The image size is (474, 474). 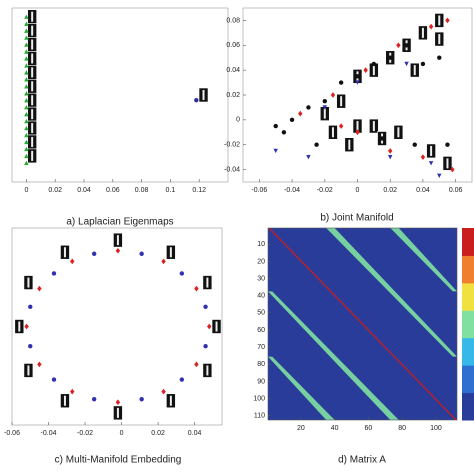 What do you see at coordinates (261, 261) in the screenshot?
I see `y-tick-label: 20` at bounding box center [261, 261].